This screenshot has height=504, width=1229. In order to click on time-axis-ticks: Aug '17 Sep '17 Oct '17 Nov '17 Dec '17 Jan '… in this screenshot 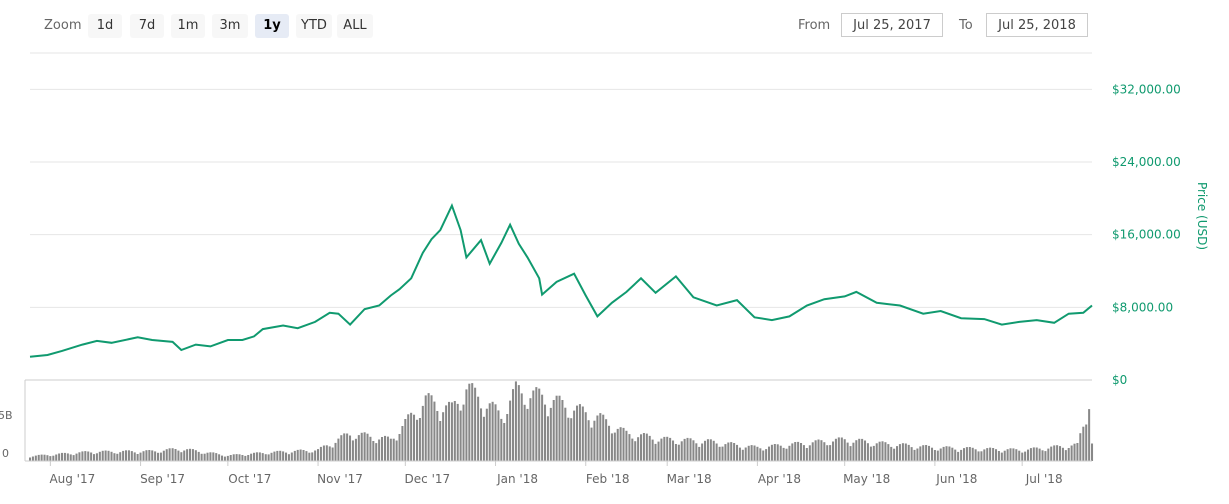, I will do `click(556, 473)`.